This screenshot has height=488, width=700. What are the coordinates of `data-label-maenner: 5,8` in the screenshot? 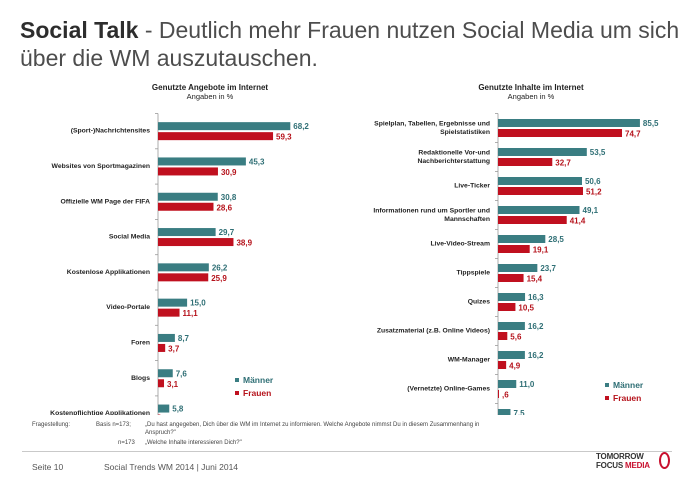 It's located at (178, 409).